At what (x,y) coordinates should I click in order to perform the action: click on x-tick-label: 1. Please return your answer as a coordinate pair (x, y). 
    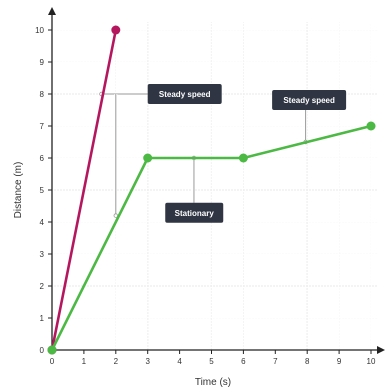
    Looking at the image, I should click on (84, 361).